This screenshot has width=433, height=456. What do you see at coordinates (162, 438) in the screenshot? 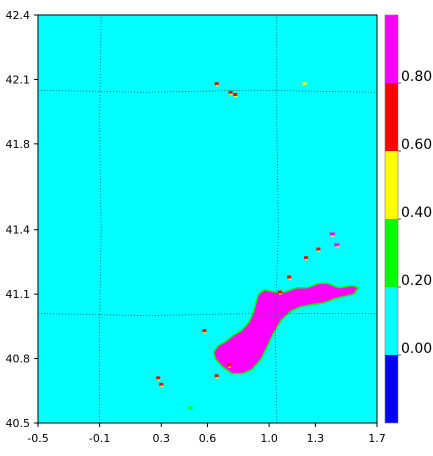
I see `x-tick-label: 0.3` at bounding box center [162, 438].